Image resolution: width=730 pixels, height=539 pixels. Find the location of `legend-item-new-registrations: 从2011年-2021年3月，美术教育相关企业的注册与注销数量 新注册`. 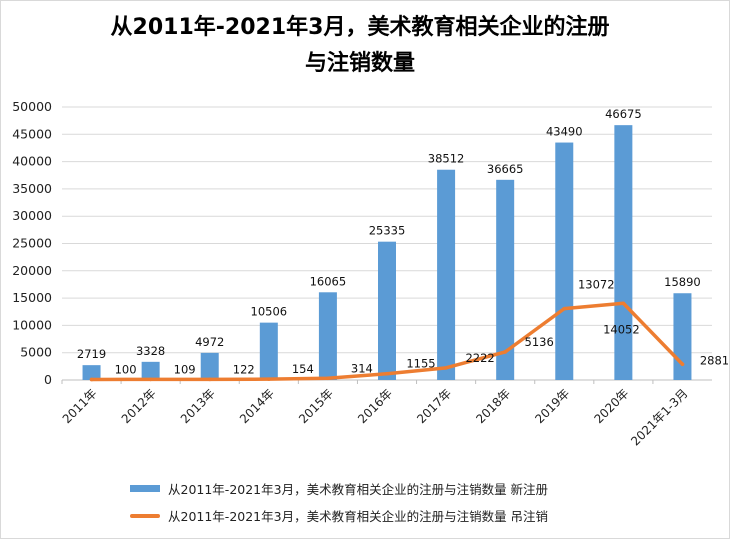

legend-item-new-registrations: 从2011年-2021年3月，美术教育相关企业的注册与注销数量 新注册 is located at coordinates (339, 488).